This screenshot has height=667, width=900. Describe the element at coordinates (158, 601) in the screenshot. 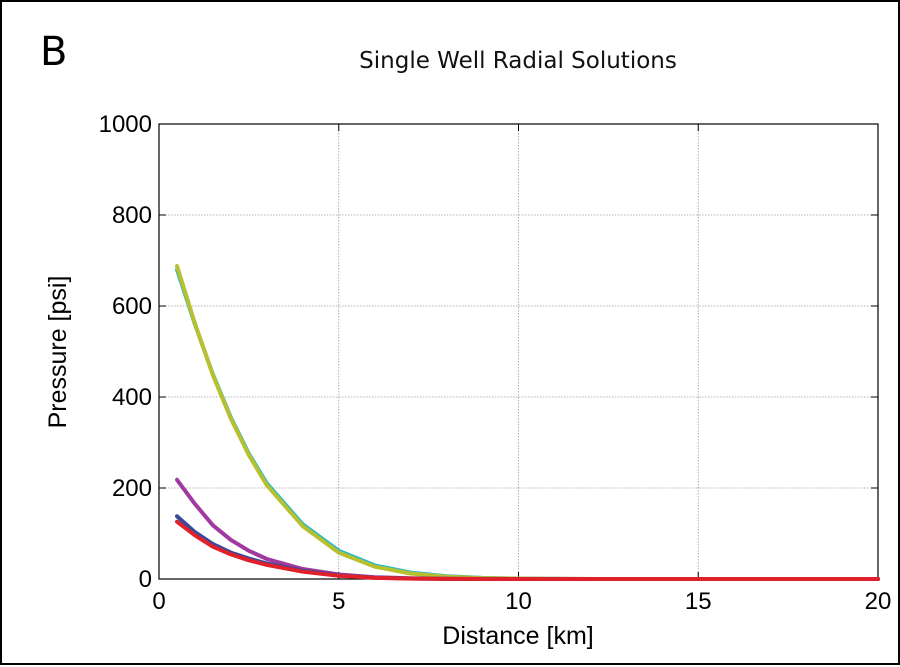

I see `x-tick-label: 0` at that location.